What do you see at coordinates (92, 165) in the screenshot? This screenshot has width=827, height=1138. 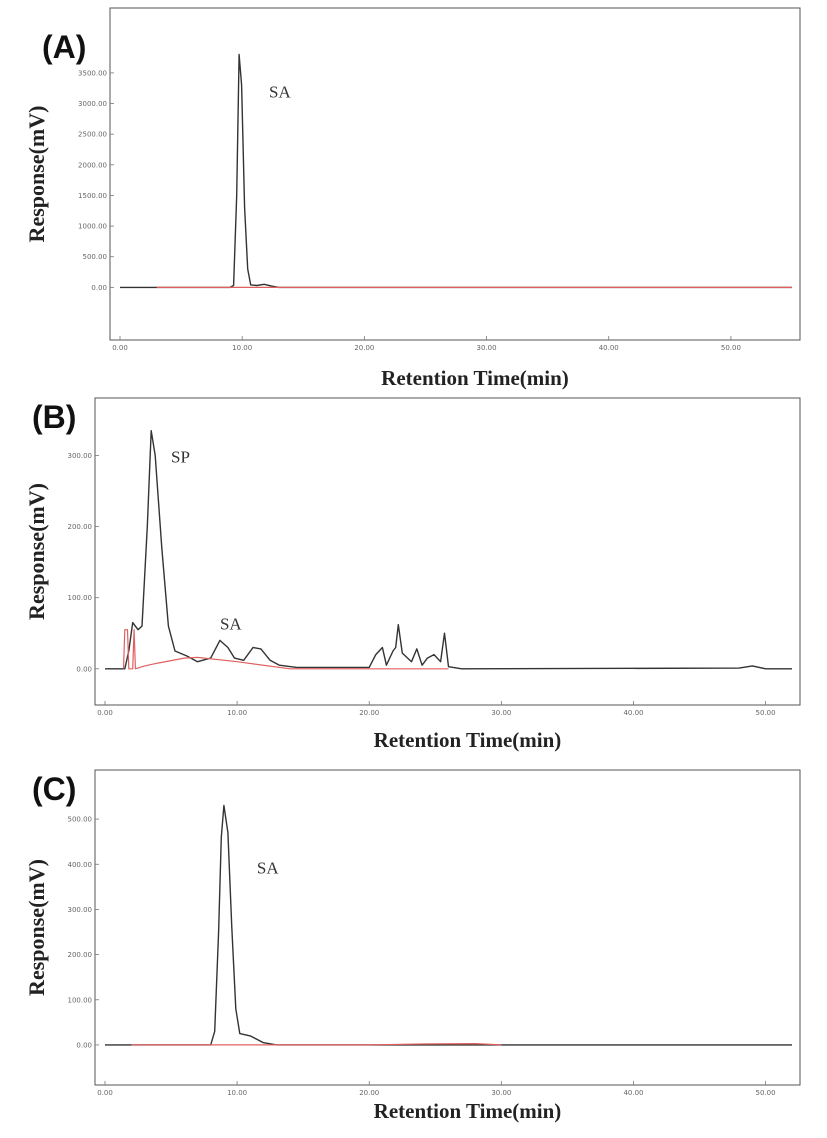 I see `y-tick-label: 2000.00` at bounding box center [92, 165].